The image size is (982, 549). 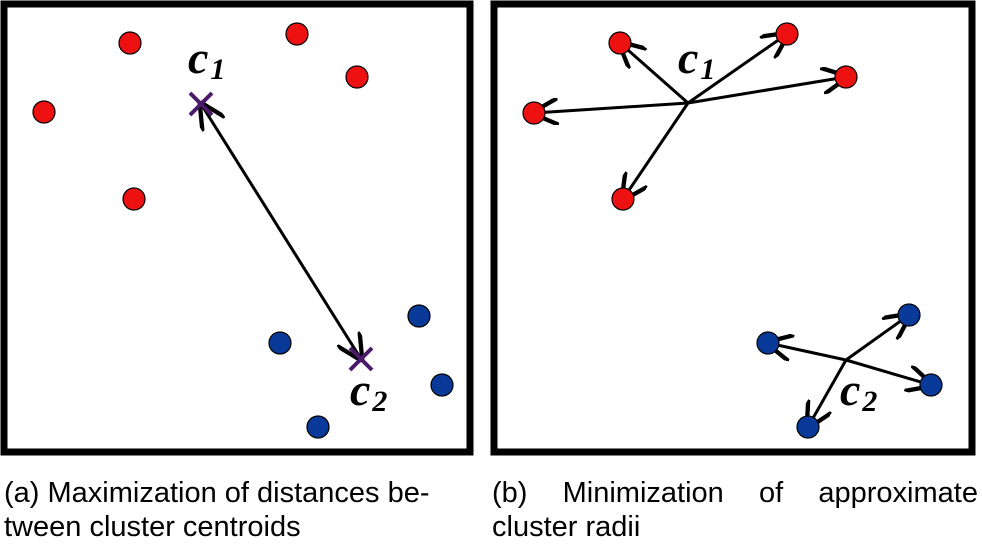 What do you see at coordinates (643, 493) in the screenshot?
I see `caption-b-word: Minimization` at bounding box center [643, 493].